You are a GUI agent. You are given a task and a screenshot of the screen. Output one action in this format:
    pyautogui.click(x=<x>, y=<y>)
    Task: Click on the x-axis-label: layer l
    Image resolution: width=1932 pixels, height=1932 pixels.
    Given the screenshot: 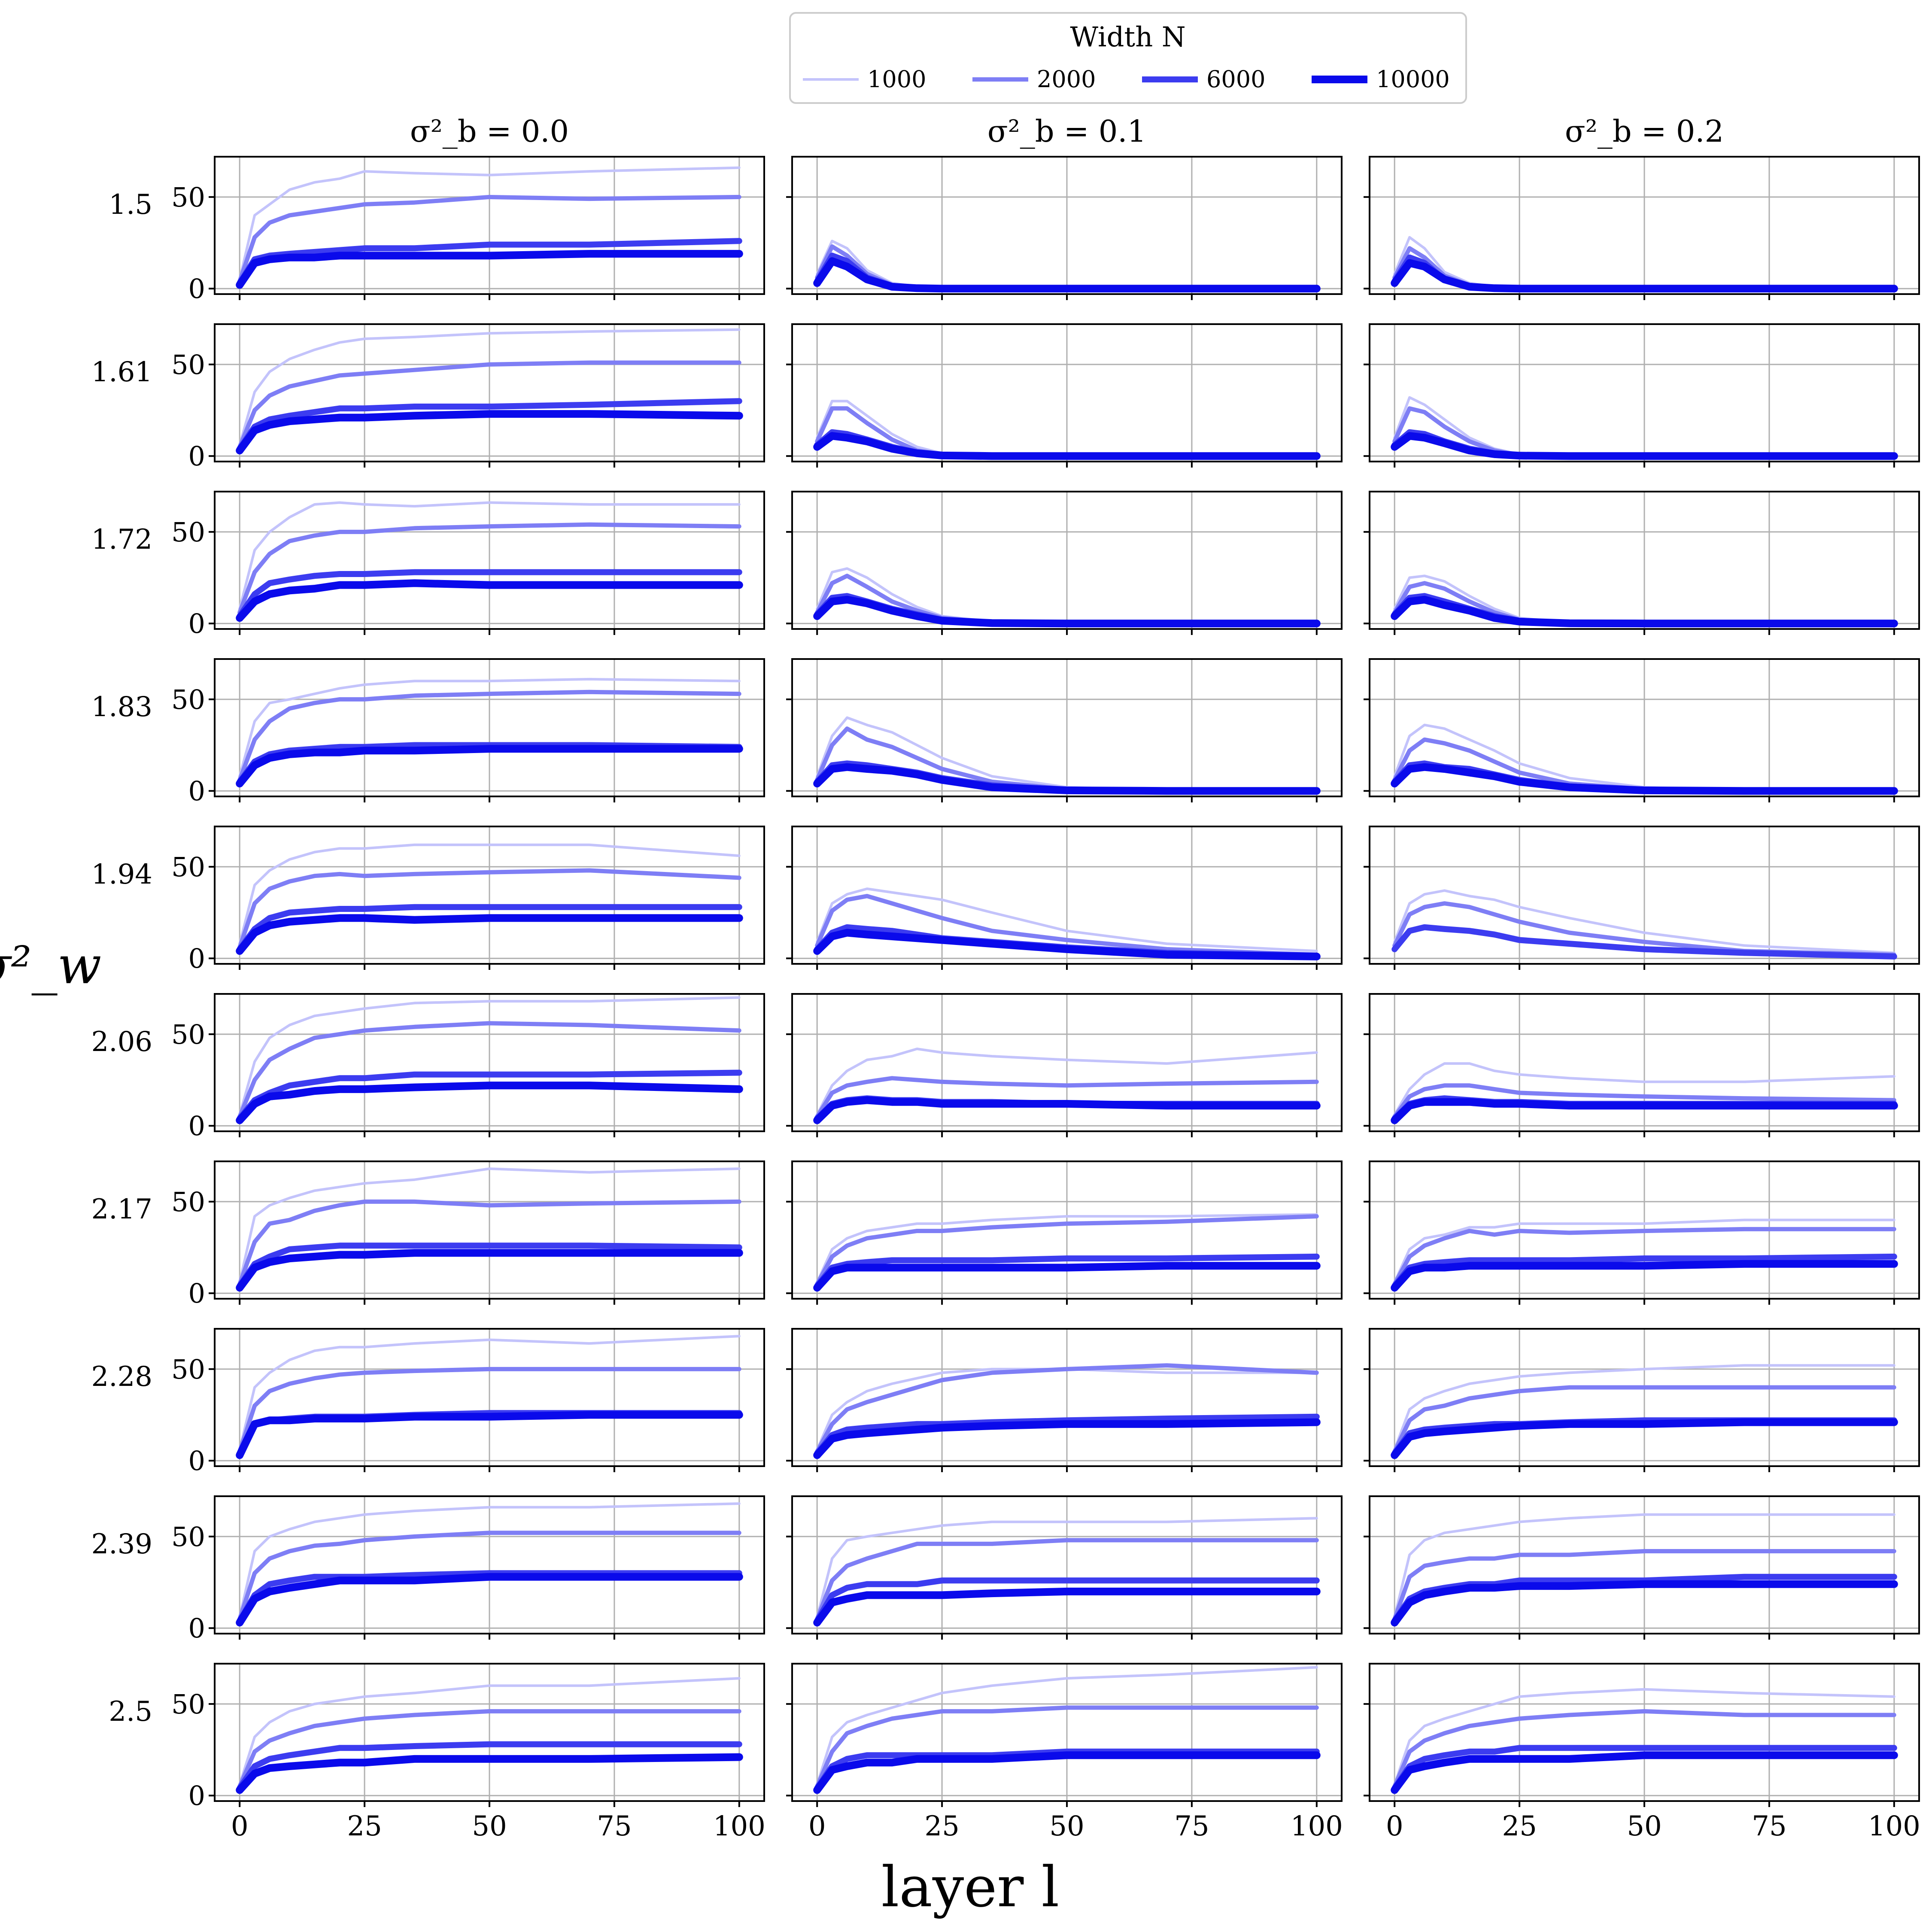 What is the action you would take?
    pyautogui.click(x=970, y=1887)
    